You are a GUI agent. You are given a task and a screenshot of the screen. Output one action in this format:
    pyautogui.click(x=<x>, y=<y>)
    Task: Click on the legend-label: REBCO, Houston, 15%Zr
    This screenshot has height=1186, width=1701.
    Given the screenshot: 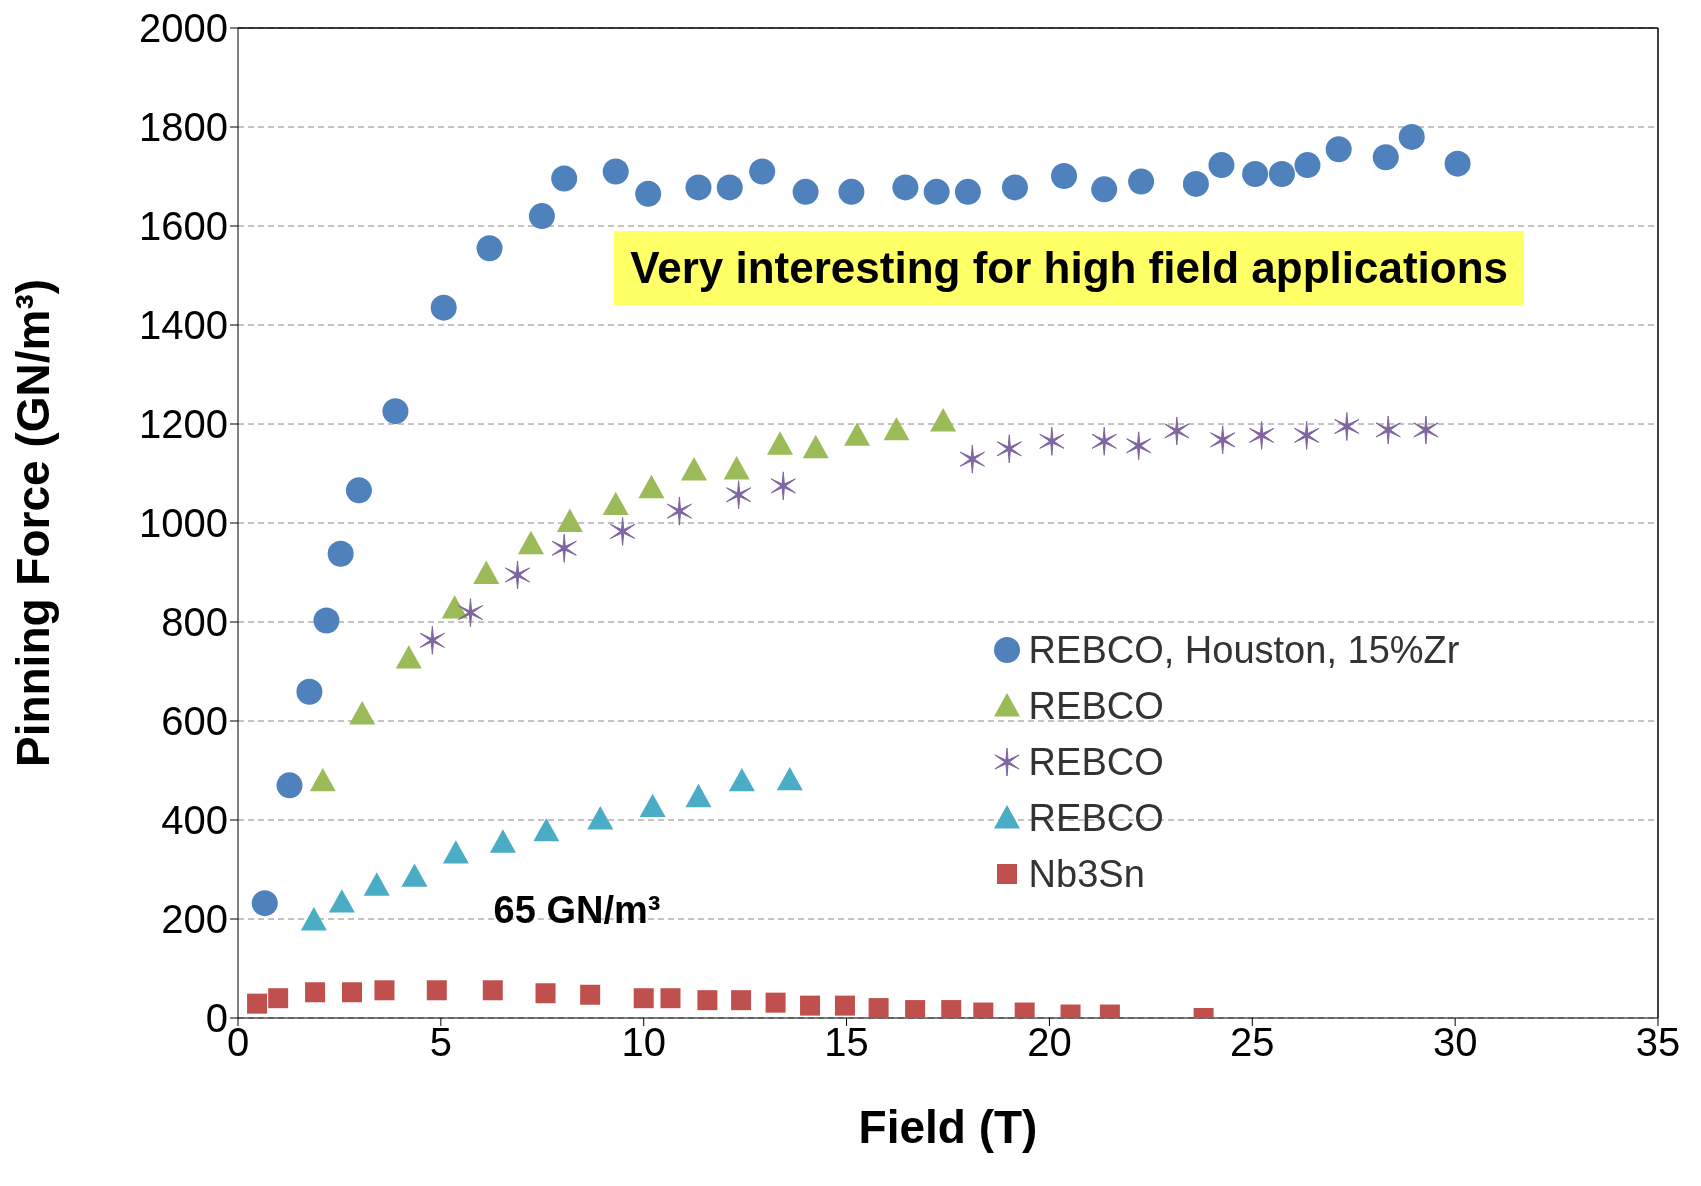 What is the action you would take?
    pyautogui.click(x=1244, y=650)
    